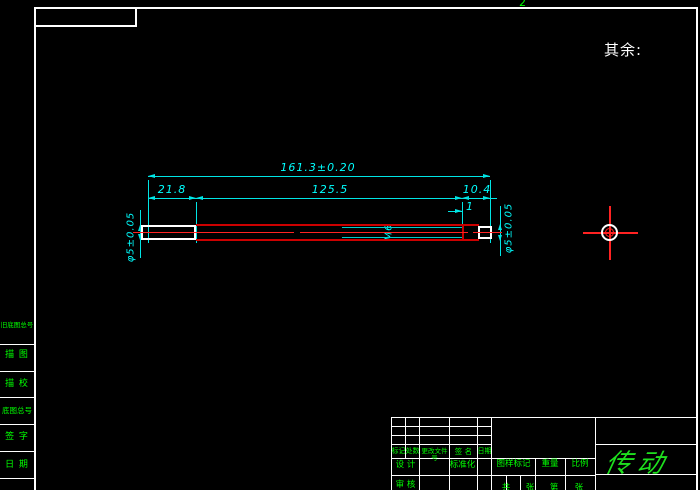 This screenshot has width=700, height=490. What do you see at coordinates (318, 167) in the screenshot?
I see `dim-total-length: 161.3±0.20` at bounding box center [318, 167].